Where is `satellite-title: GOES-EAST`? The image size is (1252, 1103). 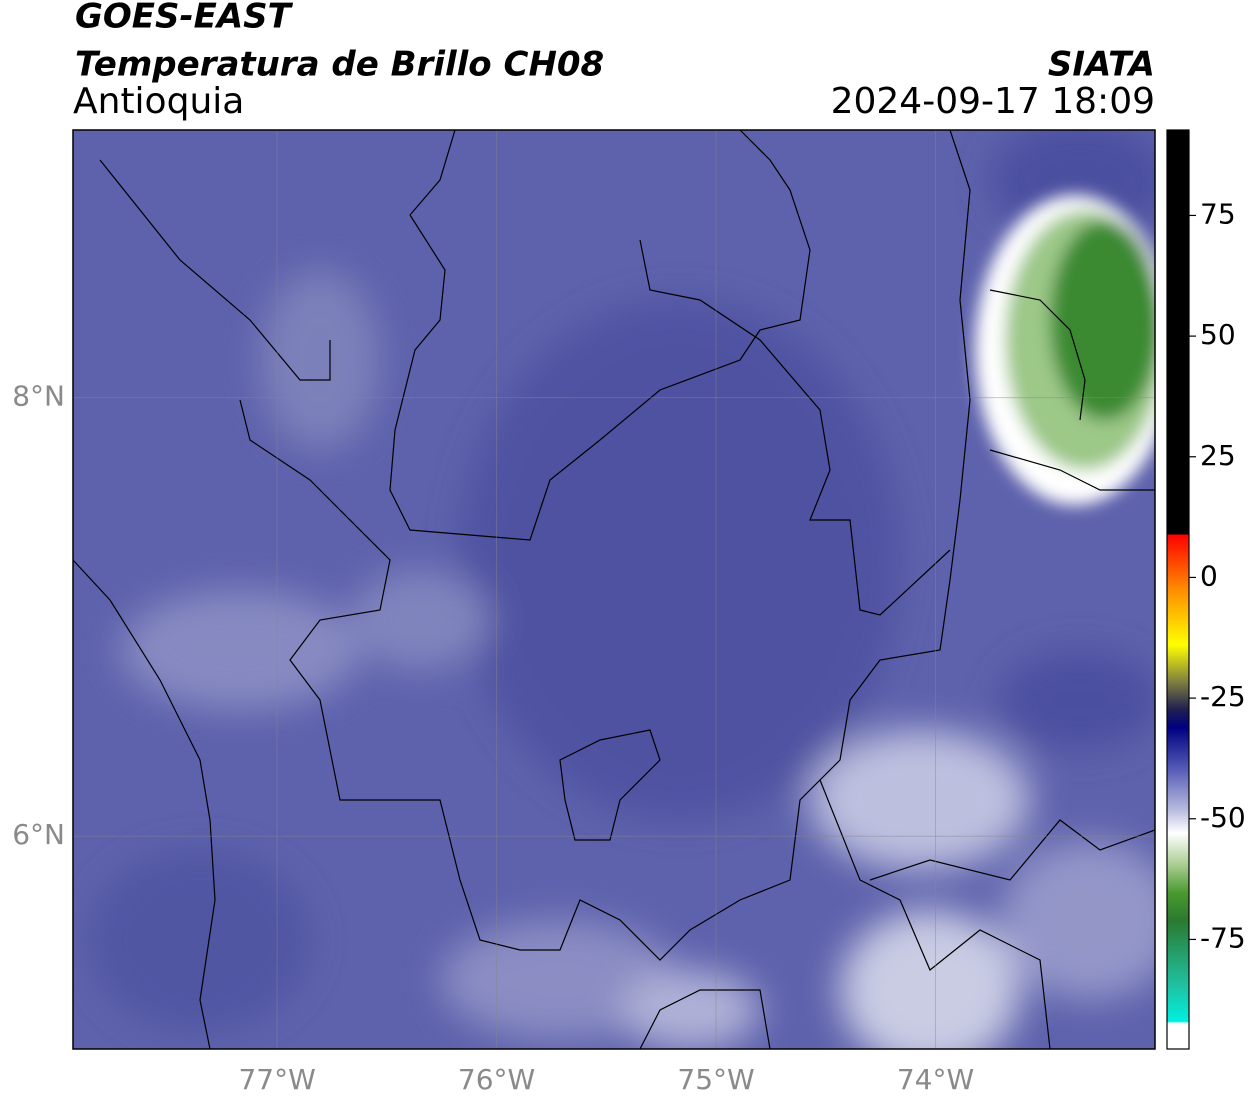 satellite-title: GOES-EAST is located at coordinates (184, 18).